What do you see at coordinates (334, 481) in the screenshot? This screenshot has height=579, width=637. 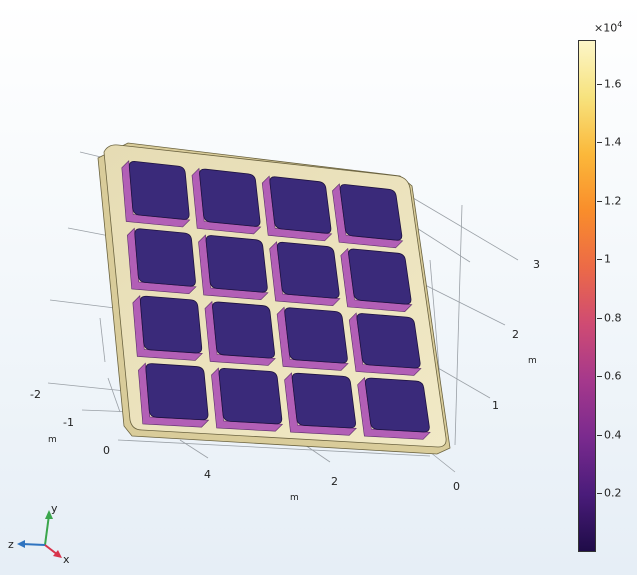 I see `bottom-tick-2: 2` at bounding box center [334, 481].